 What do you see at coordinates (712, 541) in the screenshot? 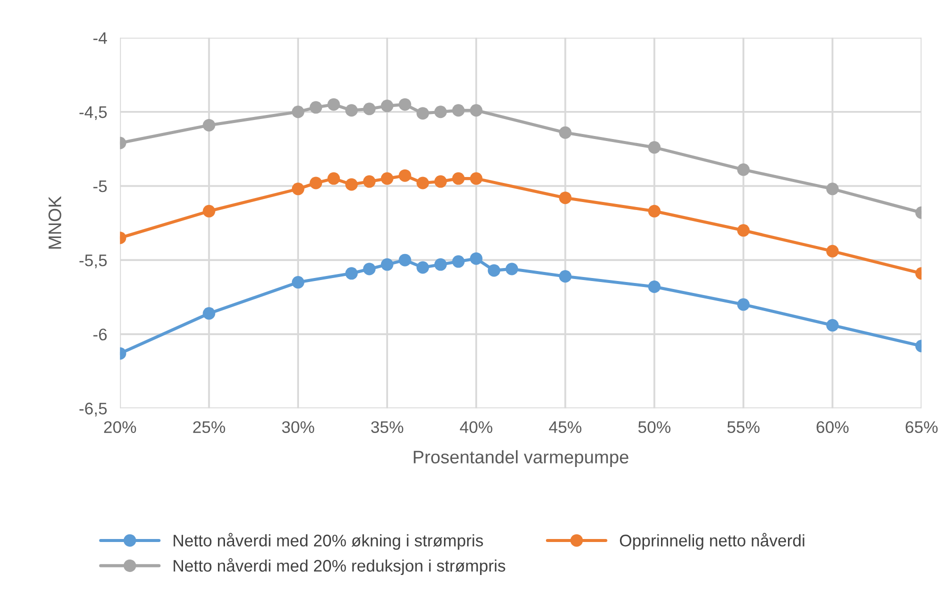
I see `legend-label: Opprinnelig netto nåverdi` at bounding box center [712, 541].